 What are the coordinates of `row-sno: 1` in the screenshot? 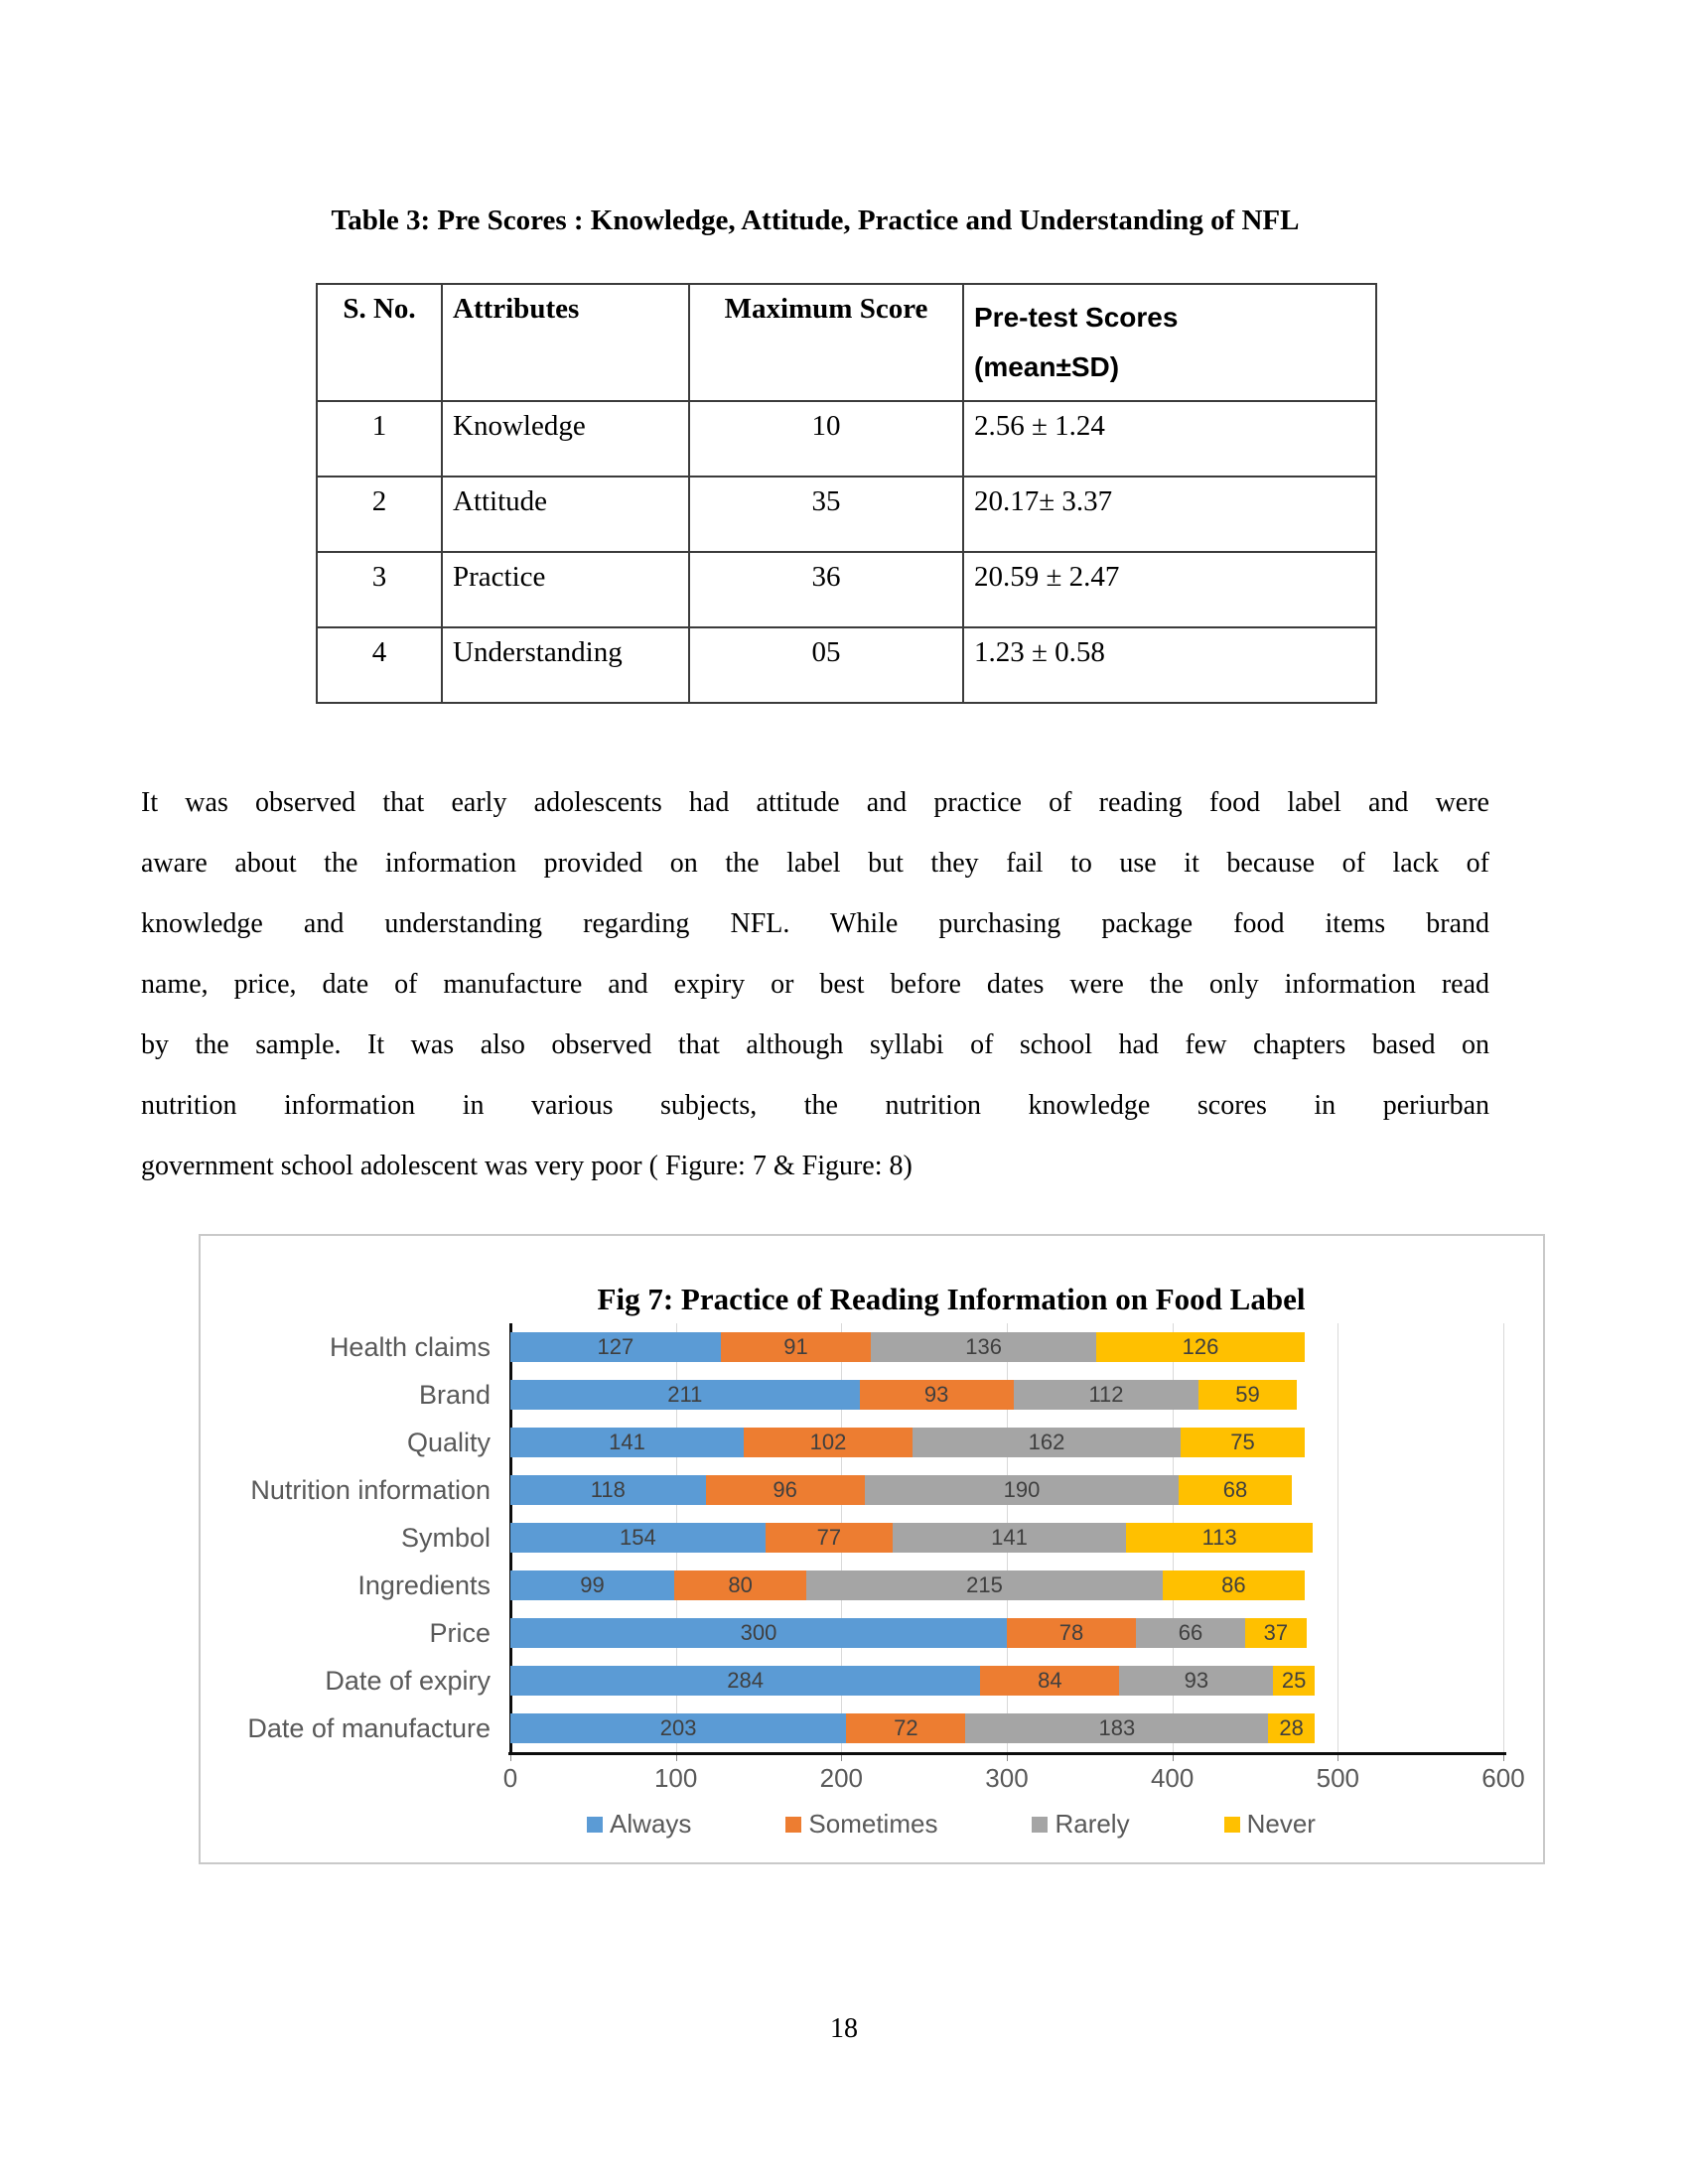 It's located at (379, 439).